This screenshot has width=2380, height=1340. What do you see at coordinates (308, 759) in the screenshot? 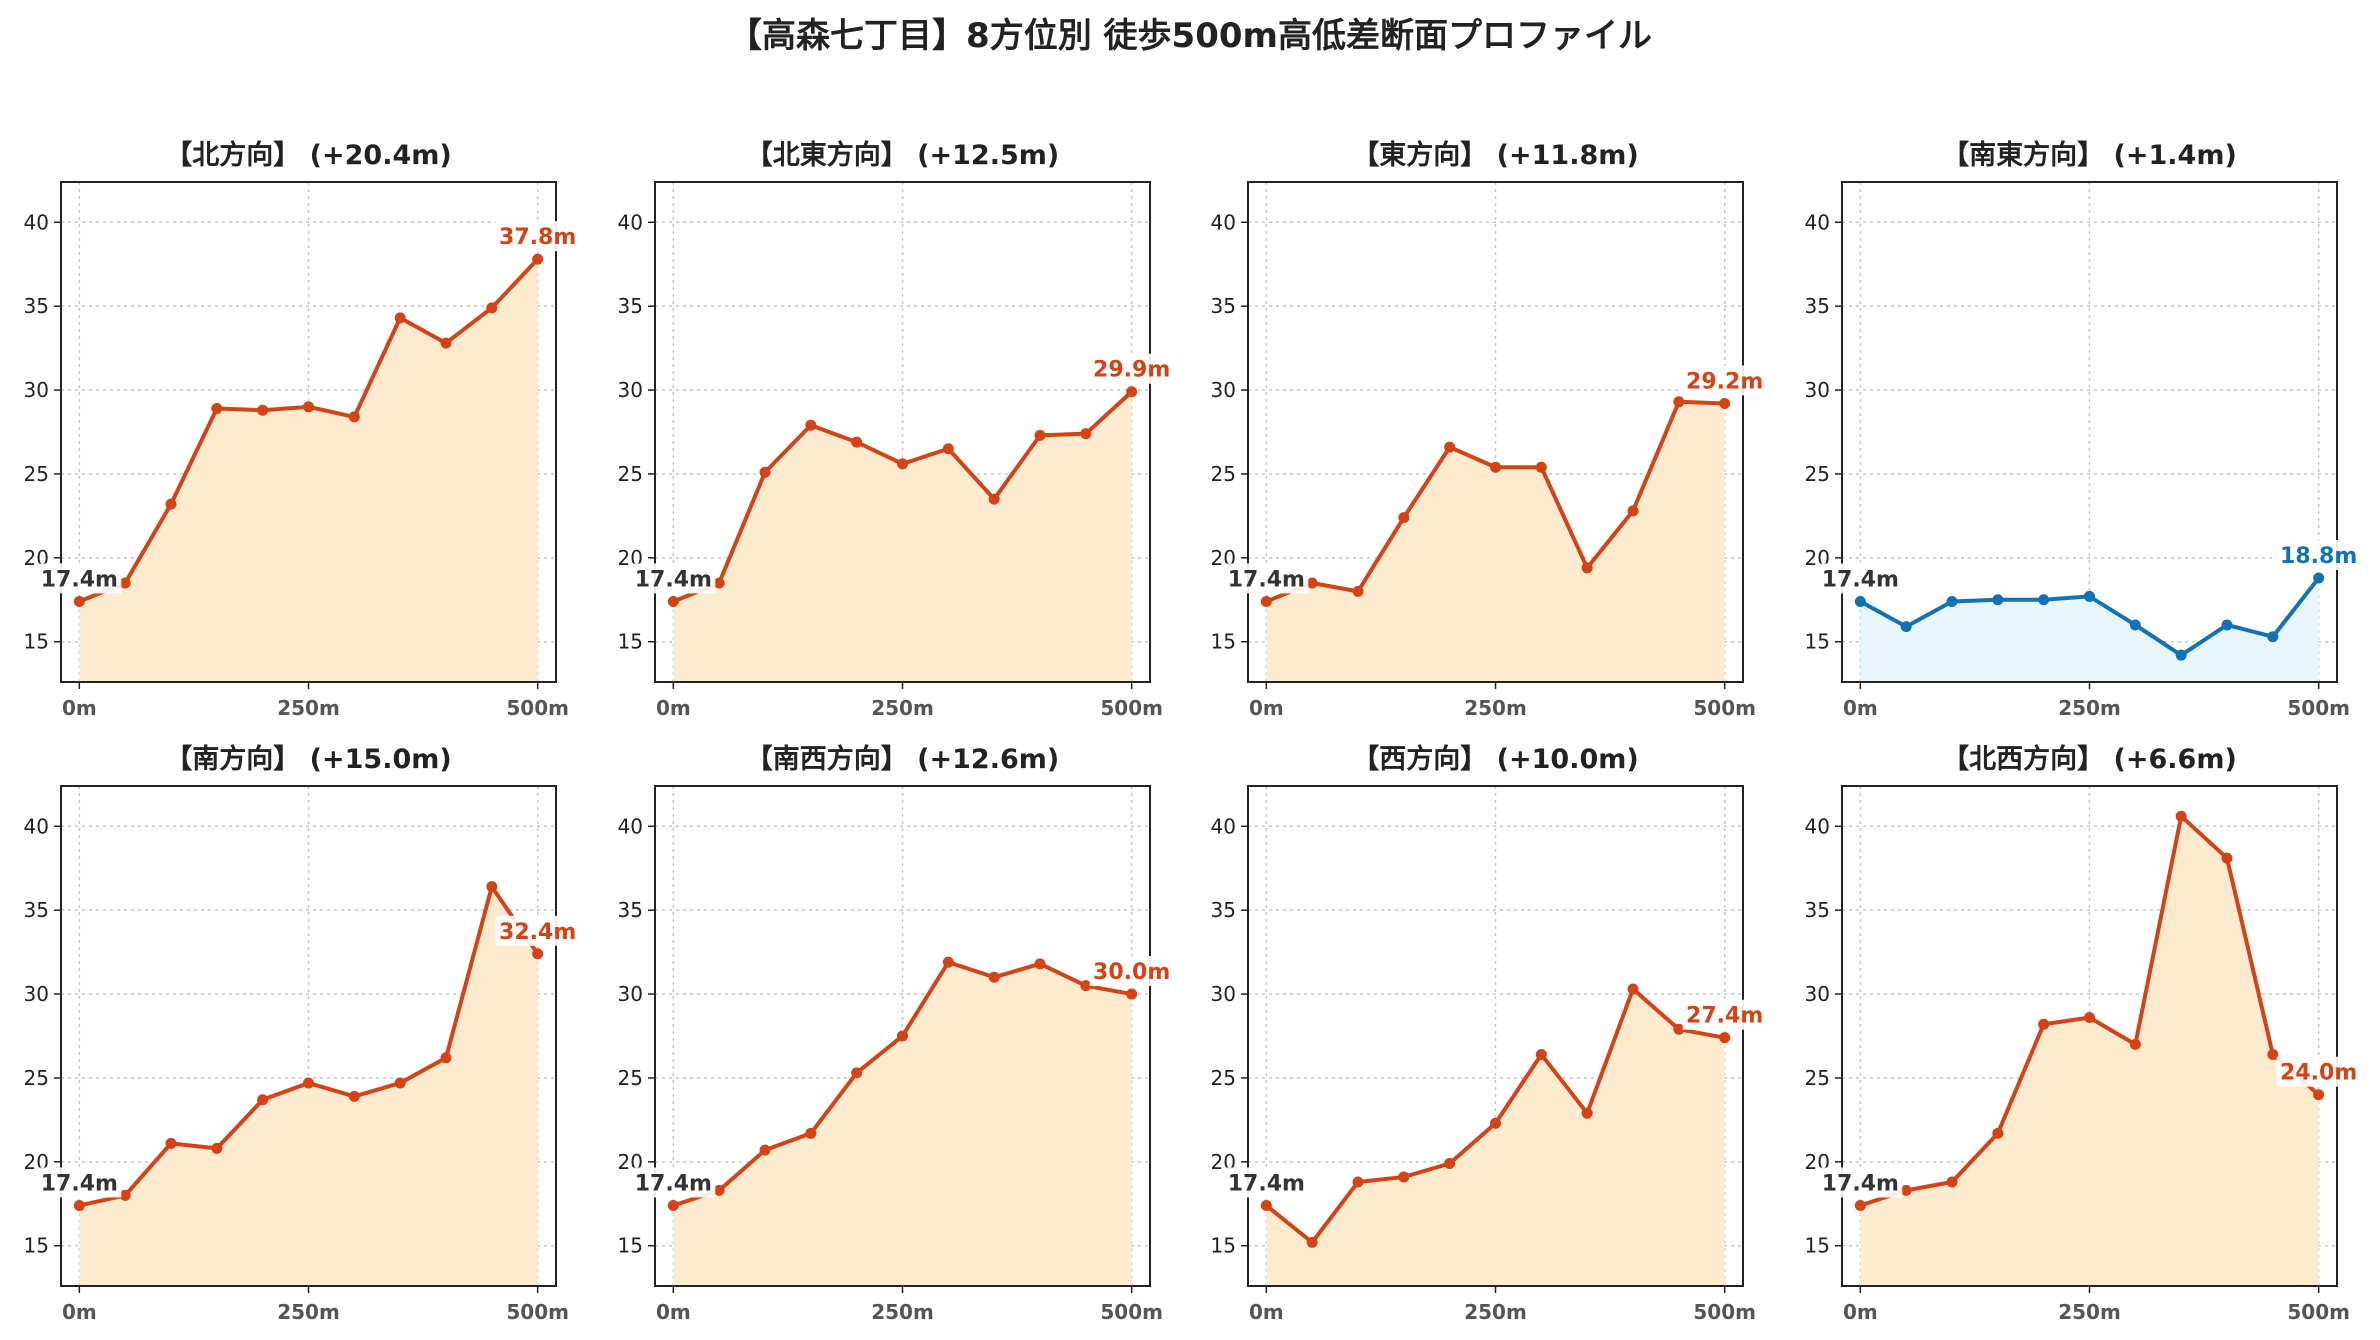
I see `subplot-title: 【南方向】 (+15.0m)` at bounding box center [308, 759].